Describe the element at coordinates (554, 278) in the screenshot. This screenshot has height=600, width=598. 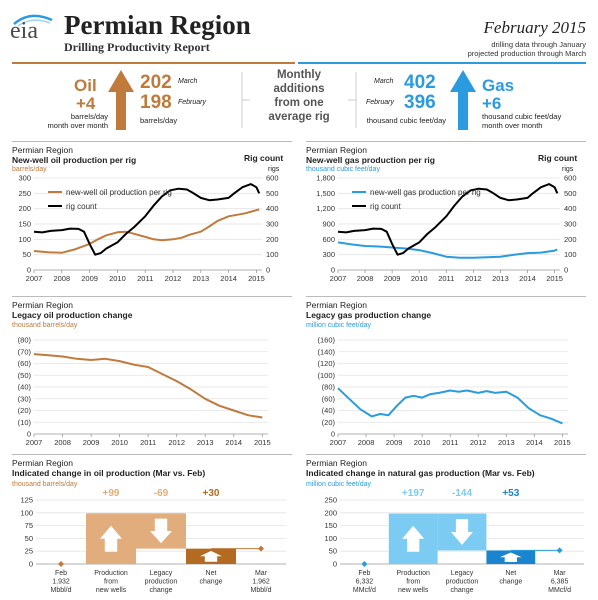
I see `gas_rig-xtick: 2015` at that location.